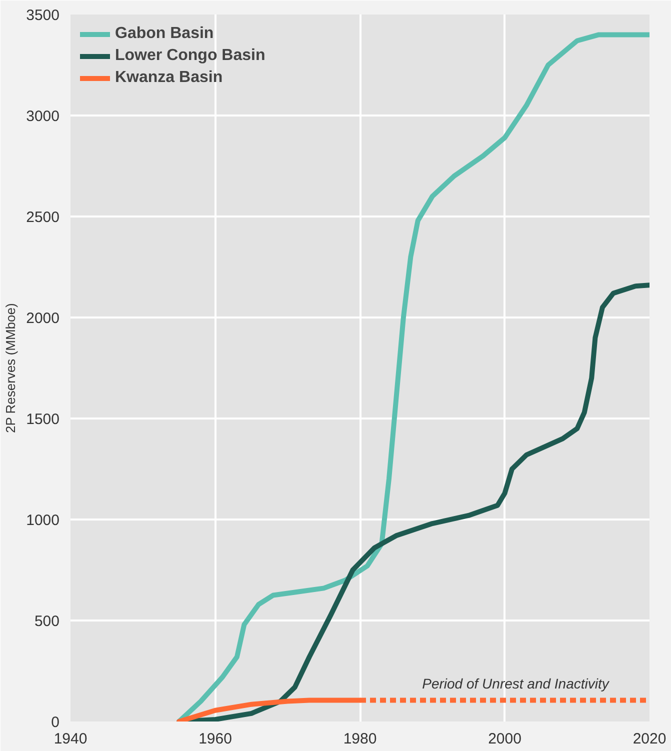 The image size is (671, 751). Describe the element at coordinates (43, 217) in the screenshot. I see `y-tick-label: 2500` at that location.